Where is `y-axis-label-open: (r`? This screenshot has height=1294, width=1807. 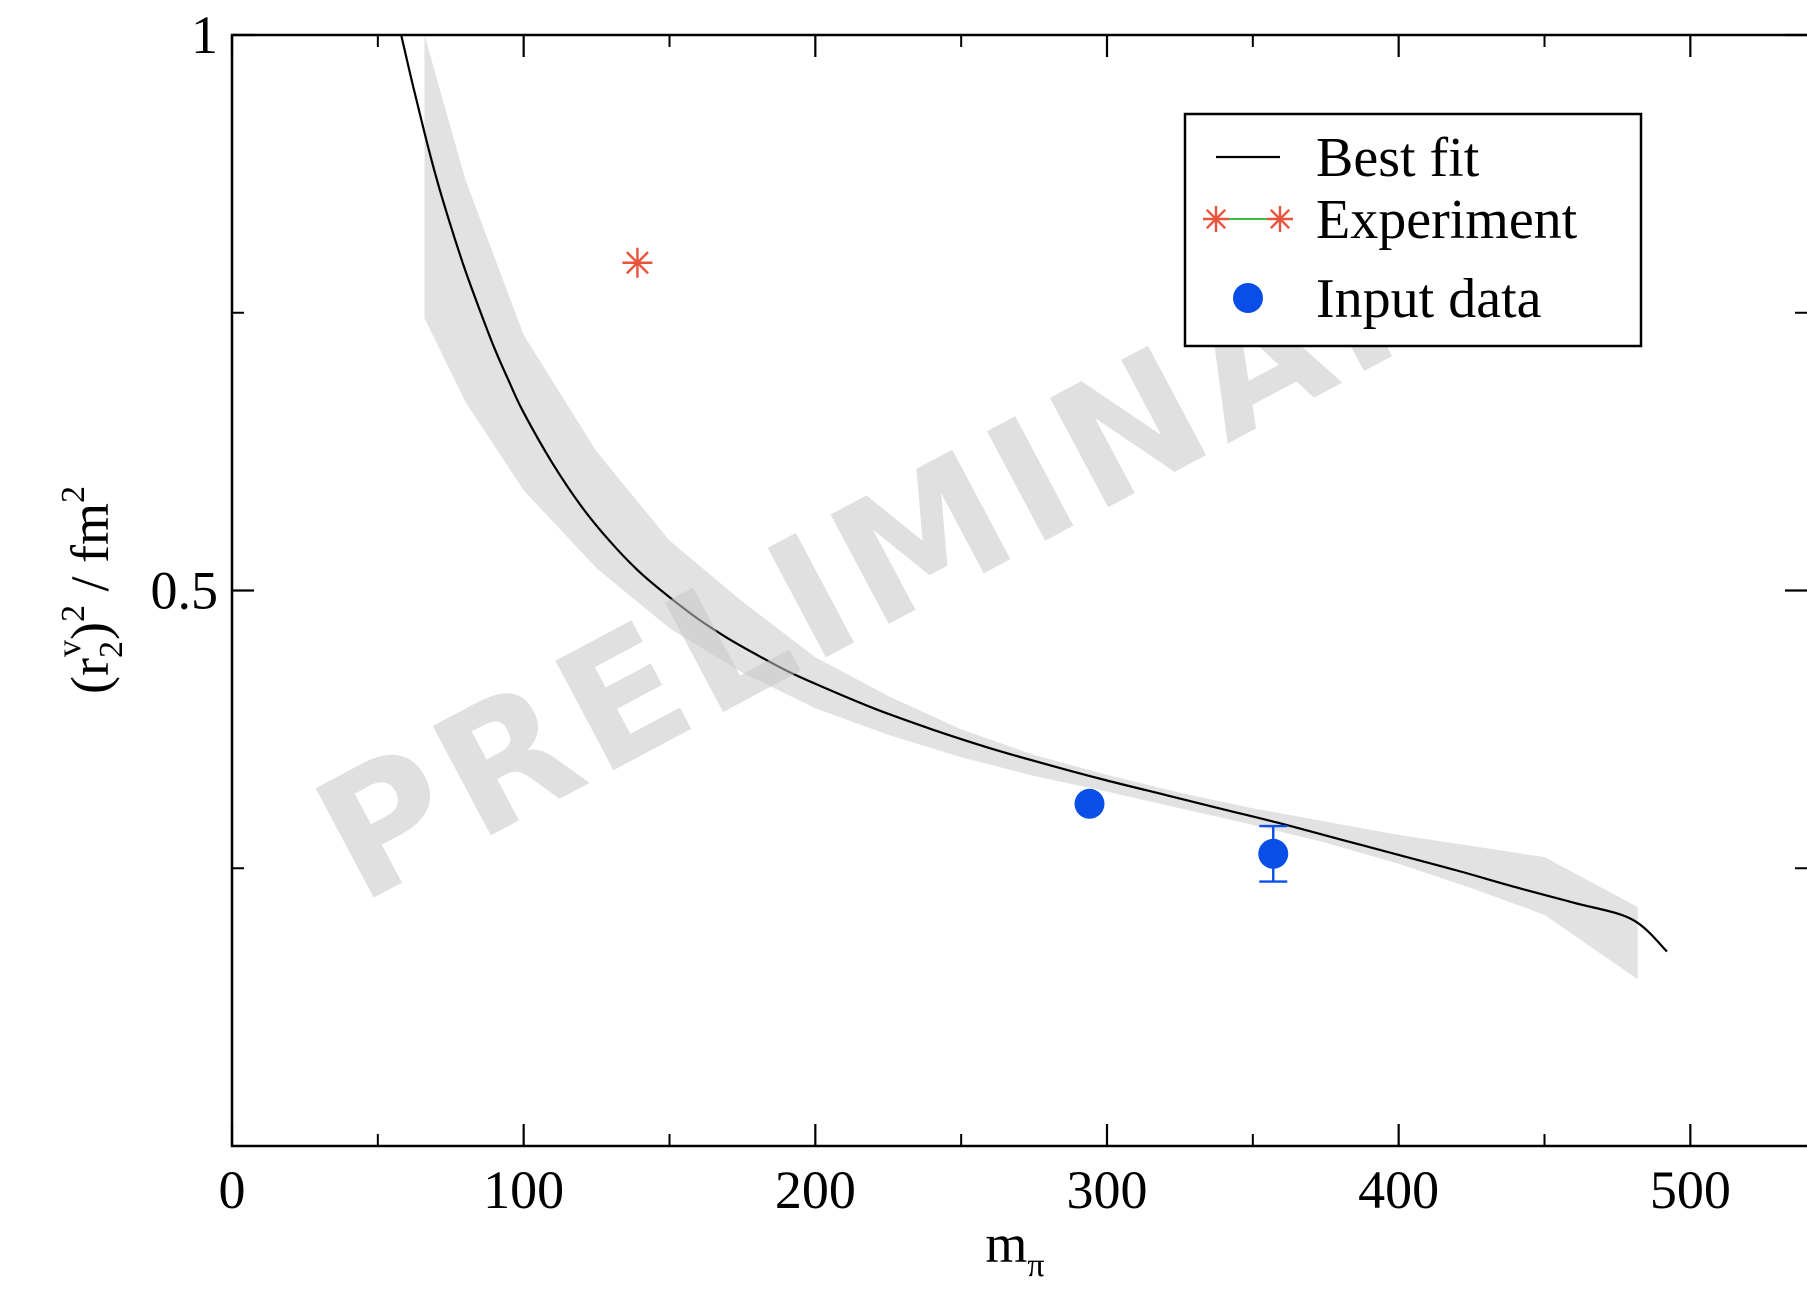
y-axis-label-open: (r is located at coordinates (90, 676).